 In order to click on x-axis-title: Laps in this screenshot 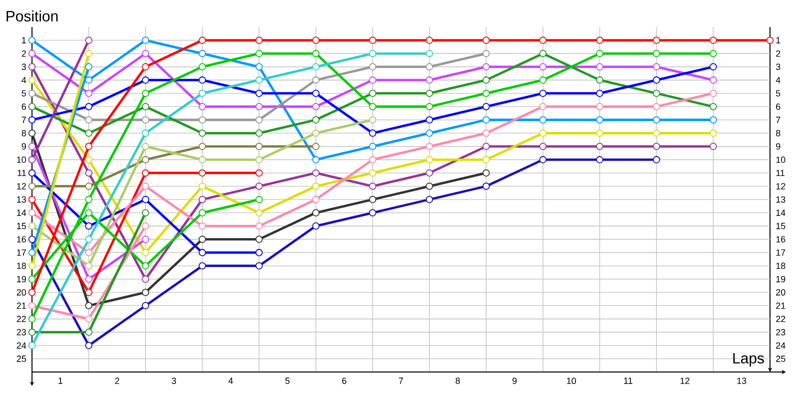, I will do `click(748, 359)`.